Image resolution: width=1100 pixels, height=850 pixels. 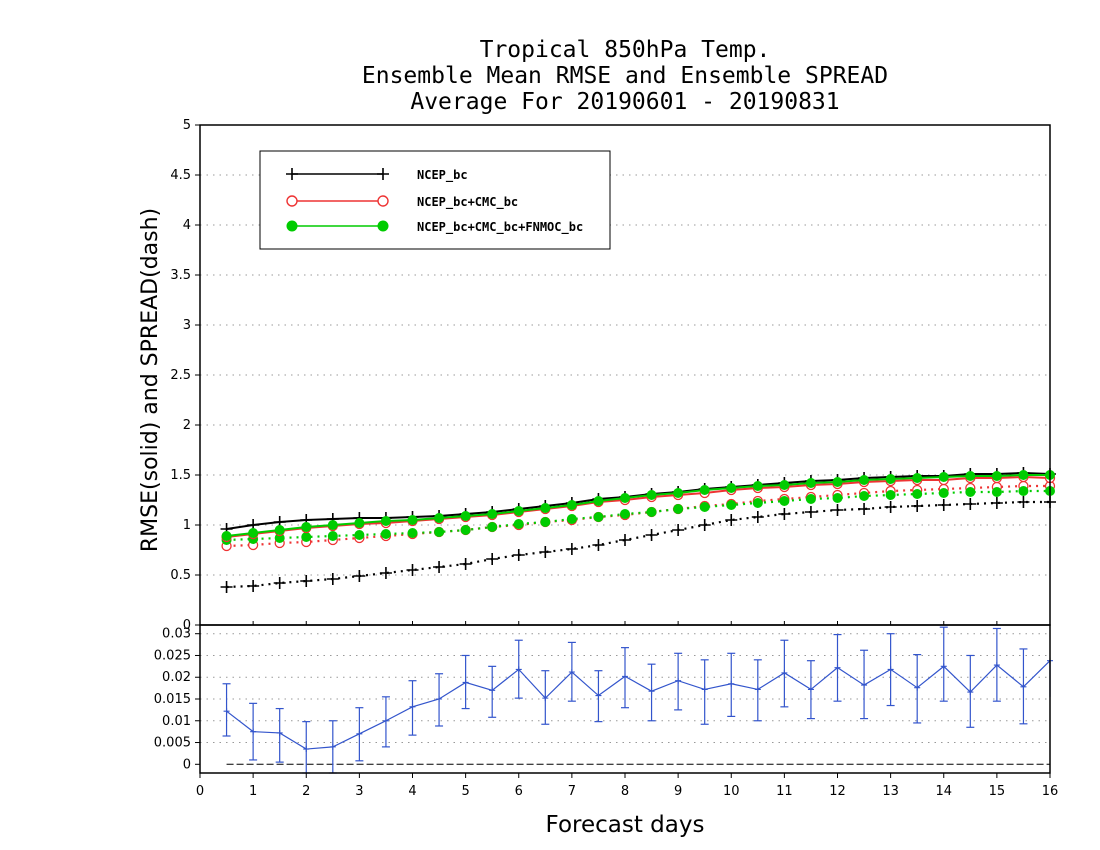 What do you see at coordinates (638, 705) in the screenshot?
I see `difference-line` at bounding box center [638, 705].